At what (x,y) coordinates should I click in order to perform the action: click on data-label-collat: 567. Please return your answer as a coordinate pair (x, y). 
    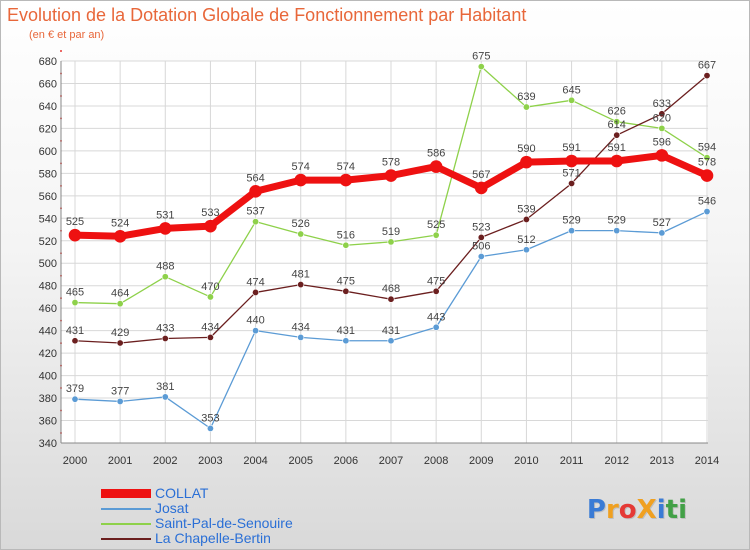
    Looking at the image, I should click on (481, 175).